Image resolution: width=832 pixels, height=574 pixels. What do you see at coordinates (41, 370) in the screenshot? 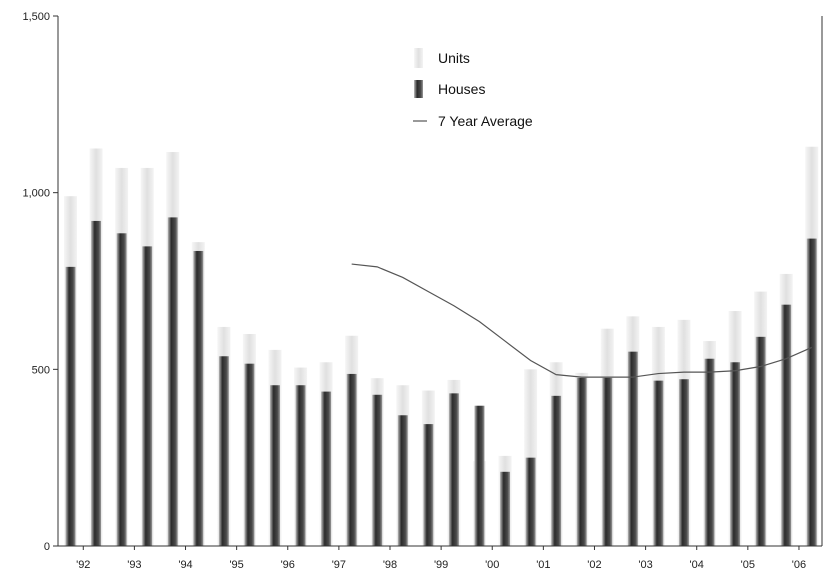
I see `y-tick-label: 500` at bounding box center [41, 370].